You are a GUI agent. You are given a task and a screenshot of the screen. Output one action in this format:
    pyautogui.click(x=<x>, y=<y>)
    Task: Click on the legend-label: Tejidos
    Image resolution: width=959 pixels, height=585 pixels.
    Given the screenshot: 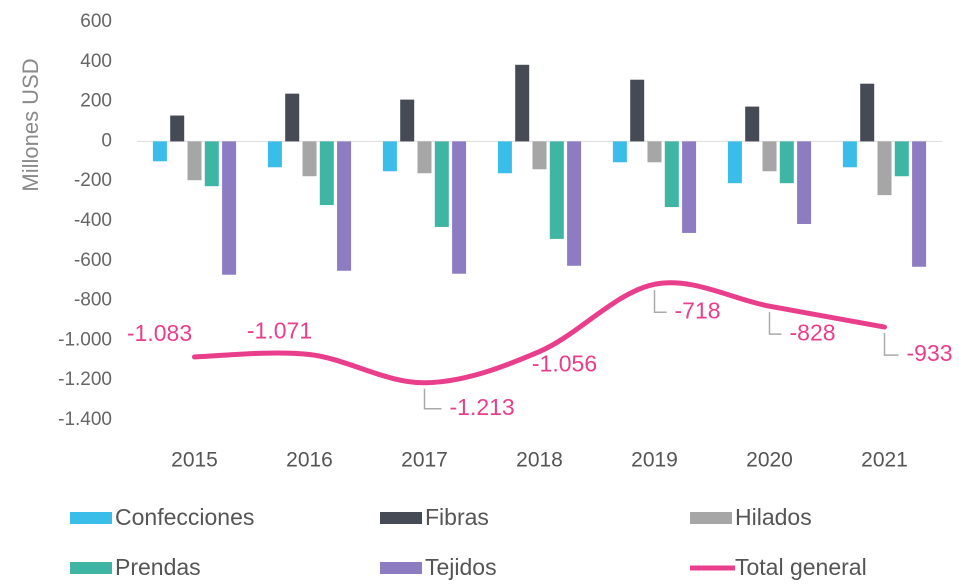 What is the action you would take?
    pyautogui.click(x=461, y=567)
    